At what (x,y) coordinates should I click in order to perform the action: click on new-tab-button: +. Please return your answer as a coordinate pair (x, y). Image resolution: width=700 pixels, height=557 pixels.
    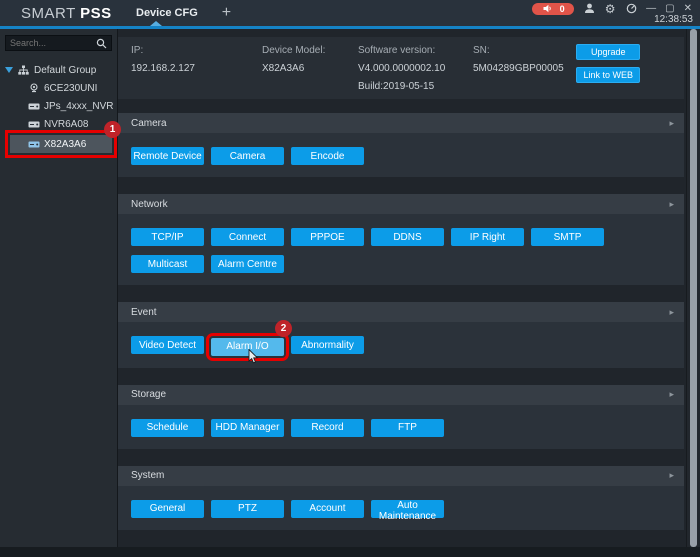
    Looking at the image, I should click on (226, 12).